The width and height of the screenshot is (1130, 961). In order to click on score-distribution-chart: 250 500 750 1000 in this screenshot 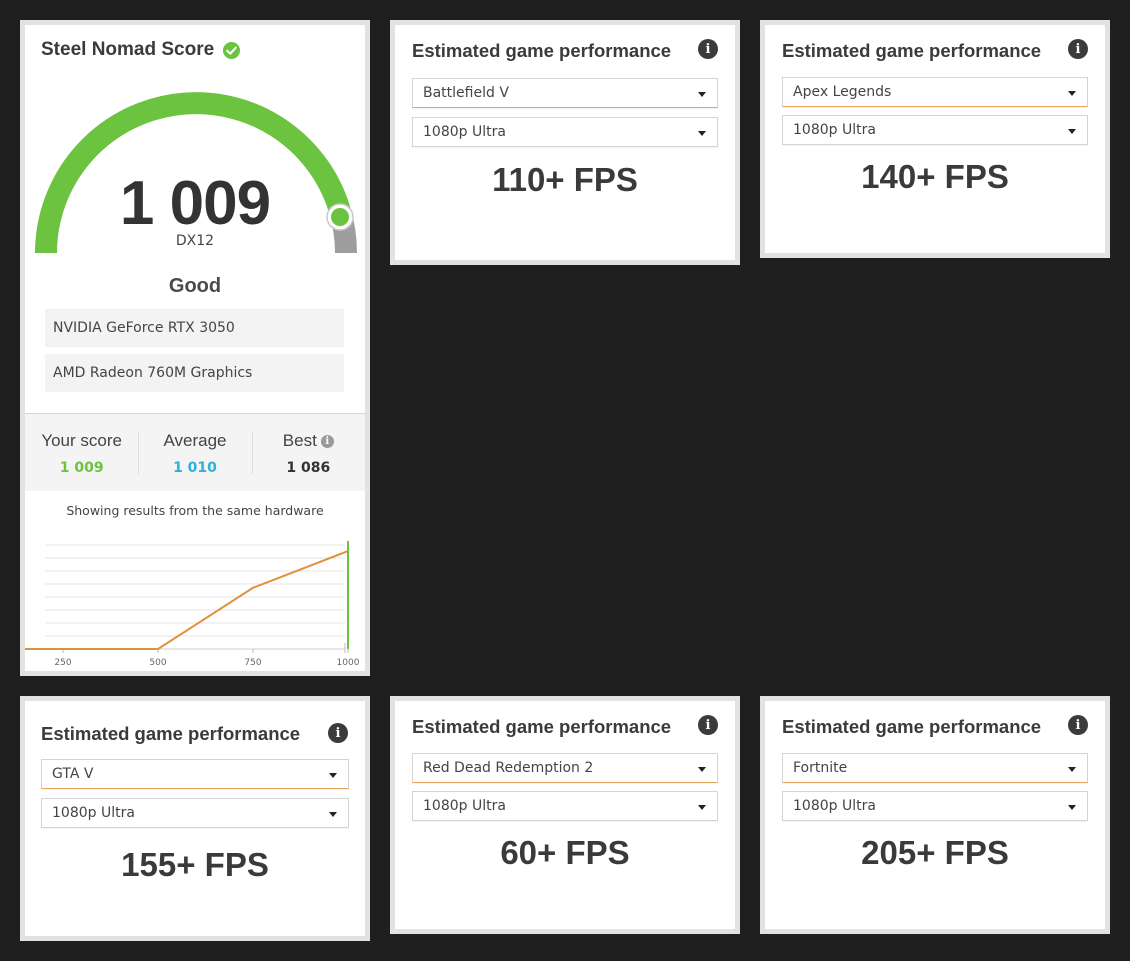, I will do `click(192, 604)`.